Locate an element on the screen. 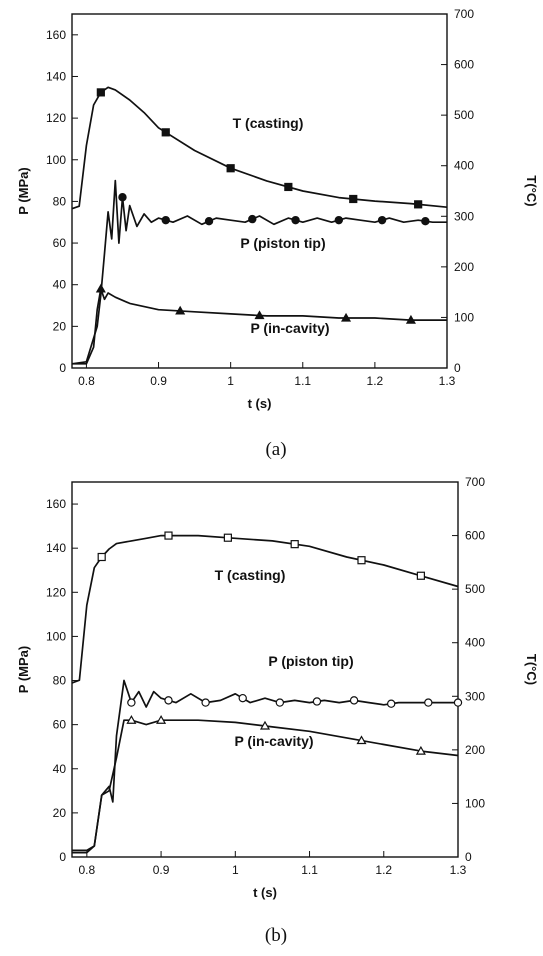 This screenshot has height=956, width=543. series-label-0: T (casting) is located at coordinates (250, 575).